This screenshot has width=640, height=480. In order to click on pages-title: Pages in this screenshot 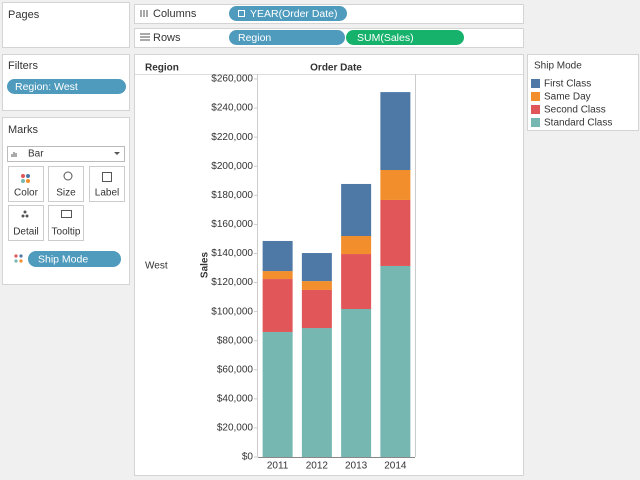, I will do `click(24, 15)`.